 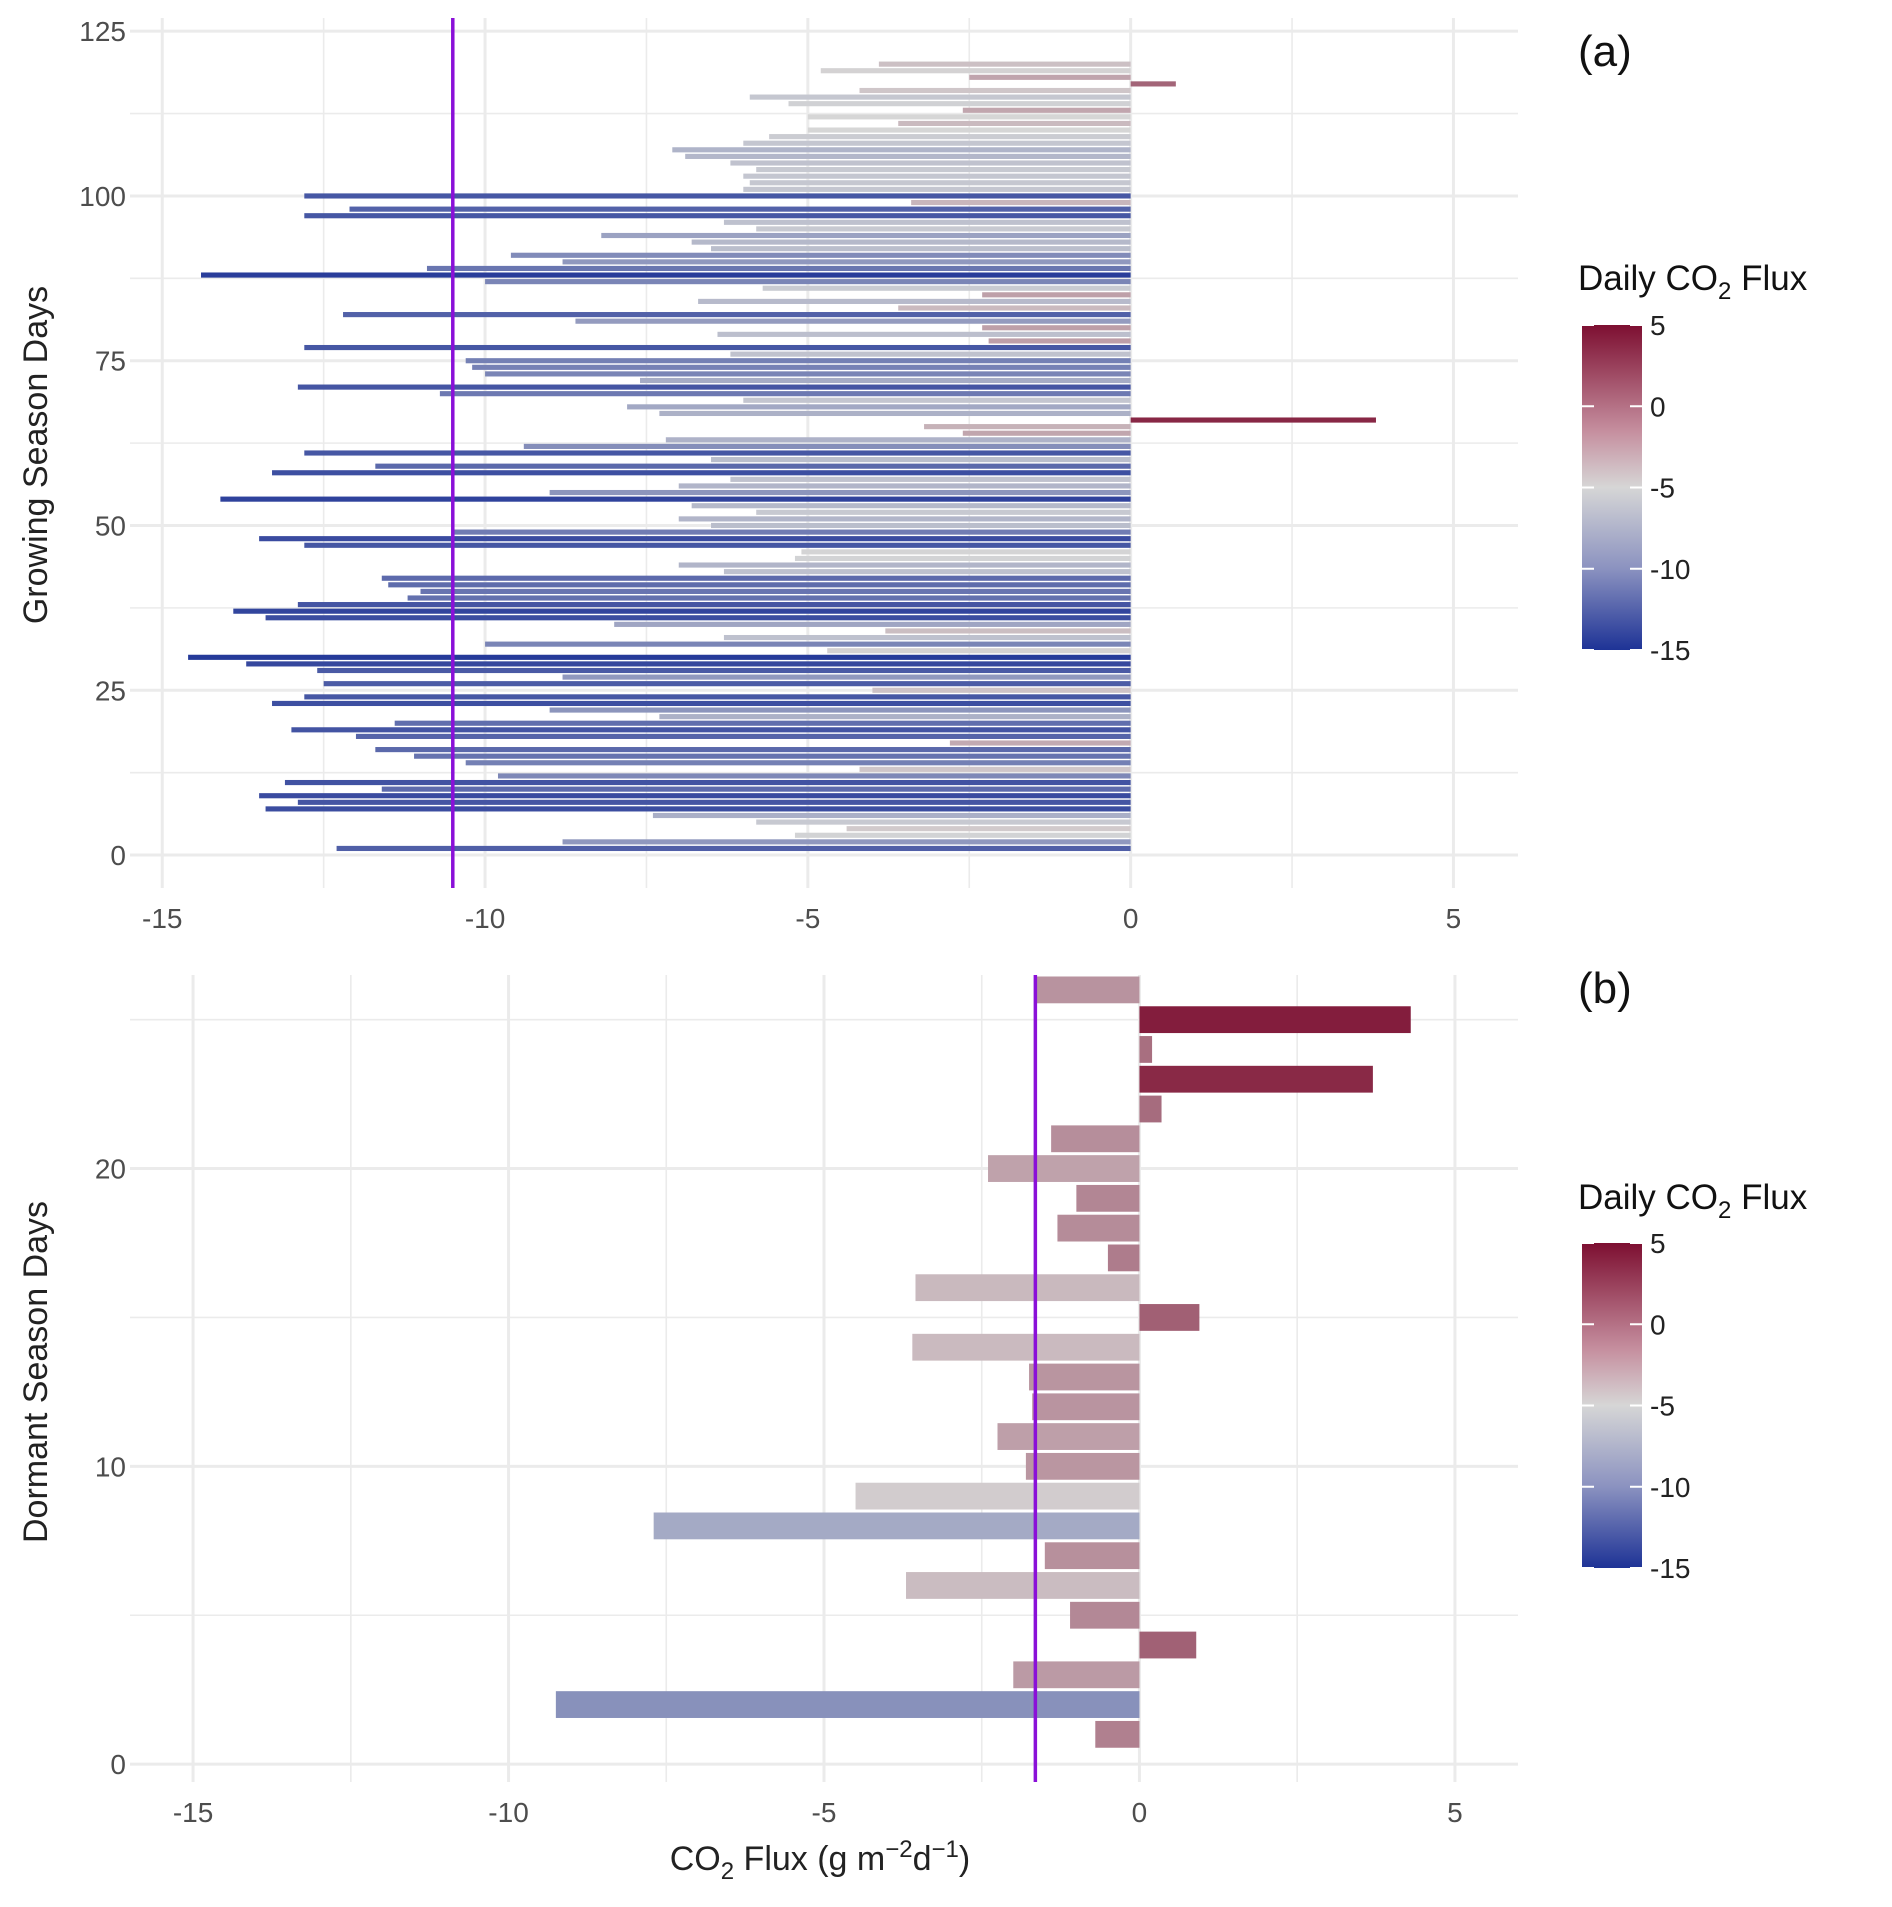 What do you see at coordinates (807, 918) in the screenshot?
I see `x-tick-label: -5` at bounding box center [807, 918].